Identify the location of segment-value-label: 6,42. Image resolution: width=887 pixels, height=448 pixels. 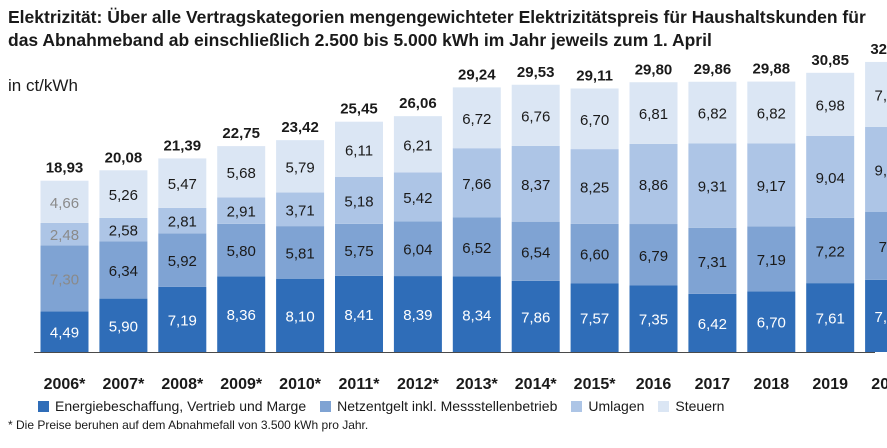
(712, 324).